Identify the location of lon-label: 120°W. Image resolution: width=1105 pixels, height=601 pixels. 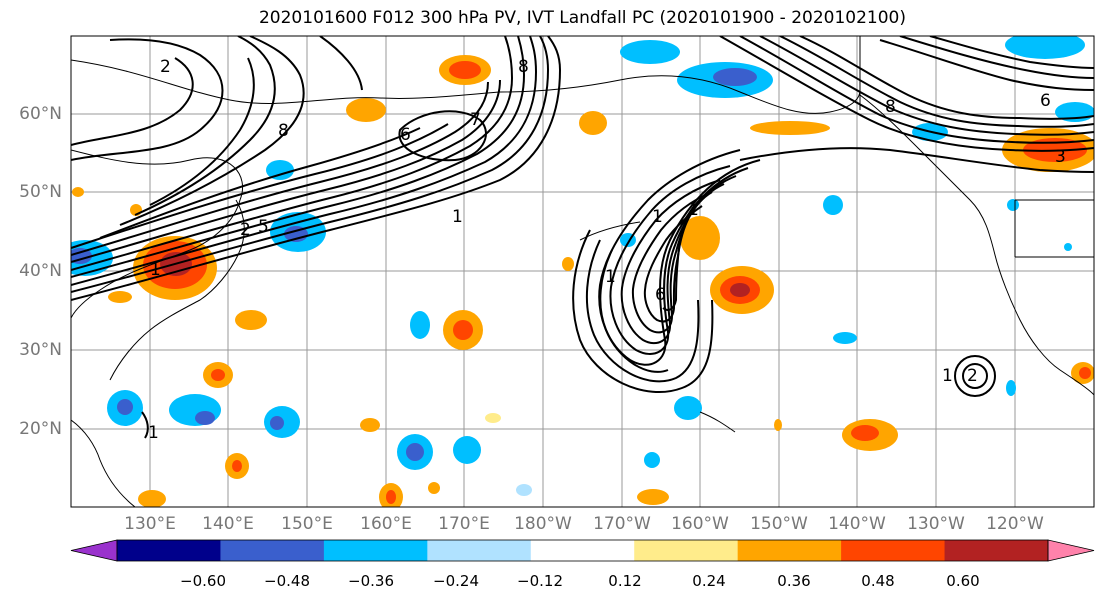
(1015, 524).